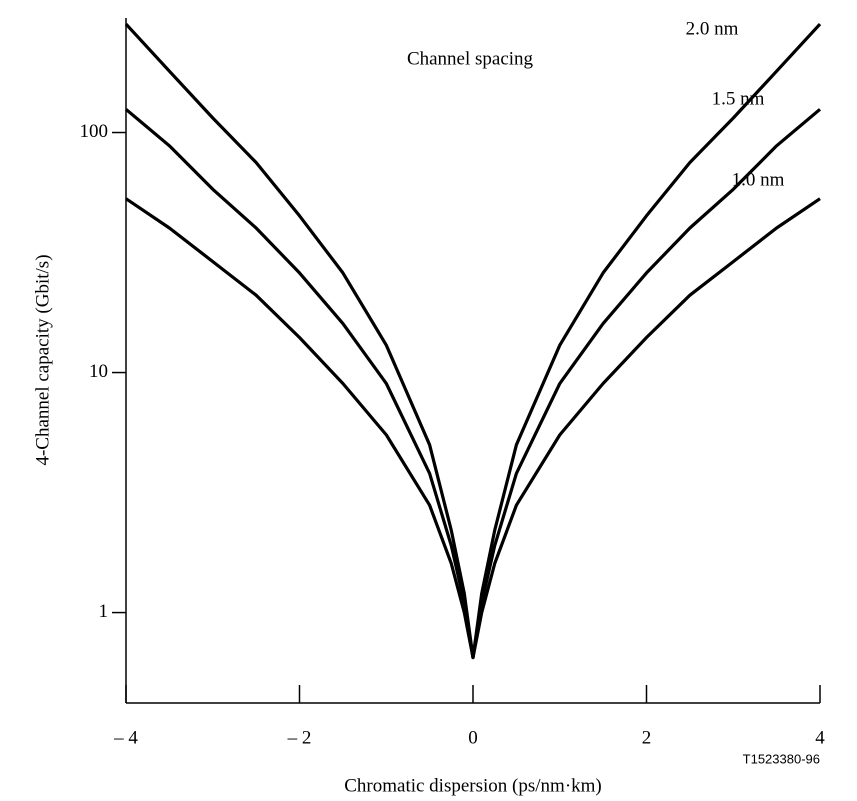  Describe the element at coordinates (473, 737) in the screenshot. I see `x-tick-label: 0` at that location.